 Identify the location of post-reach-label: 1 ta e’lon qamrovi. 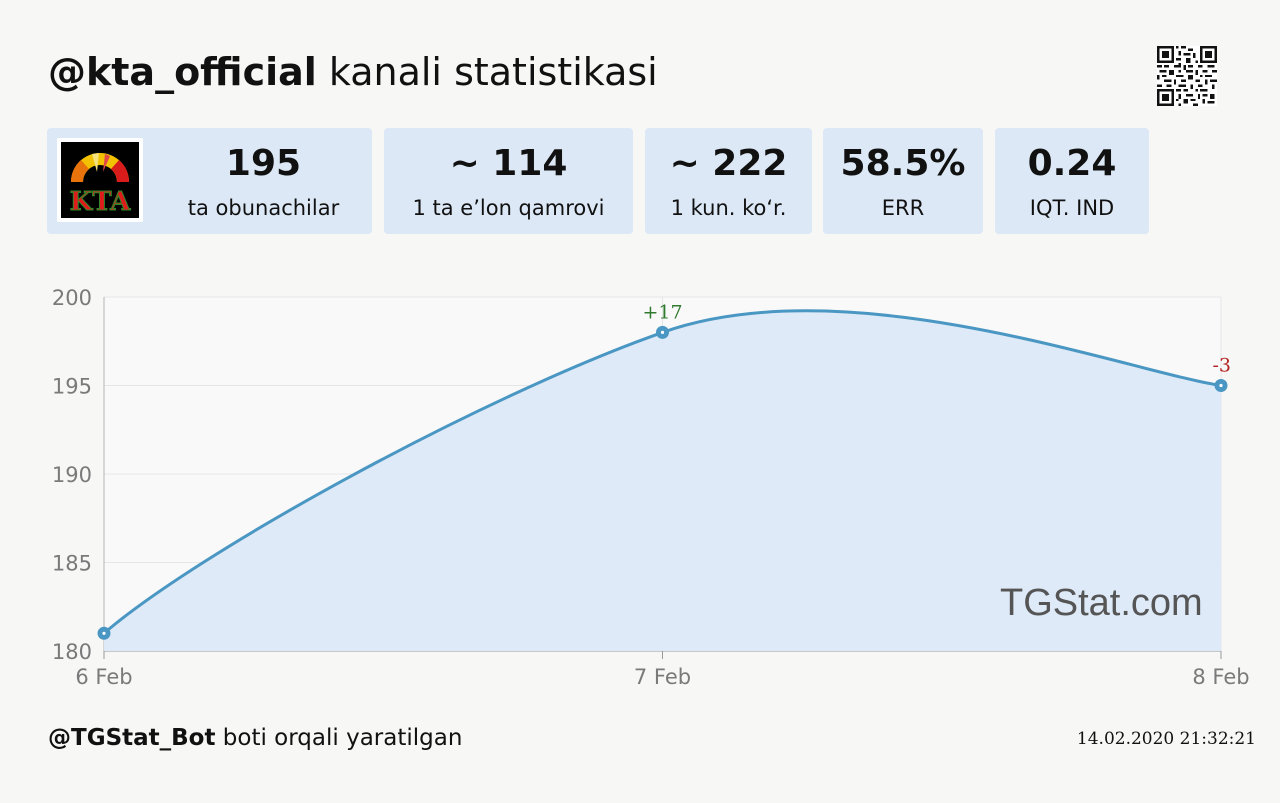
(508, 208).